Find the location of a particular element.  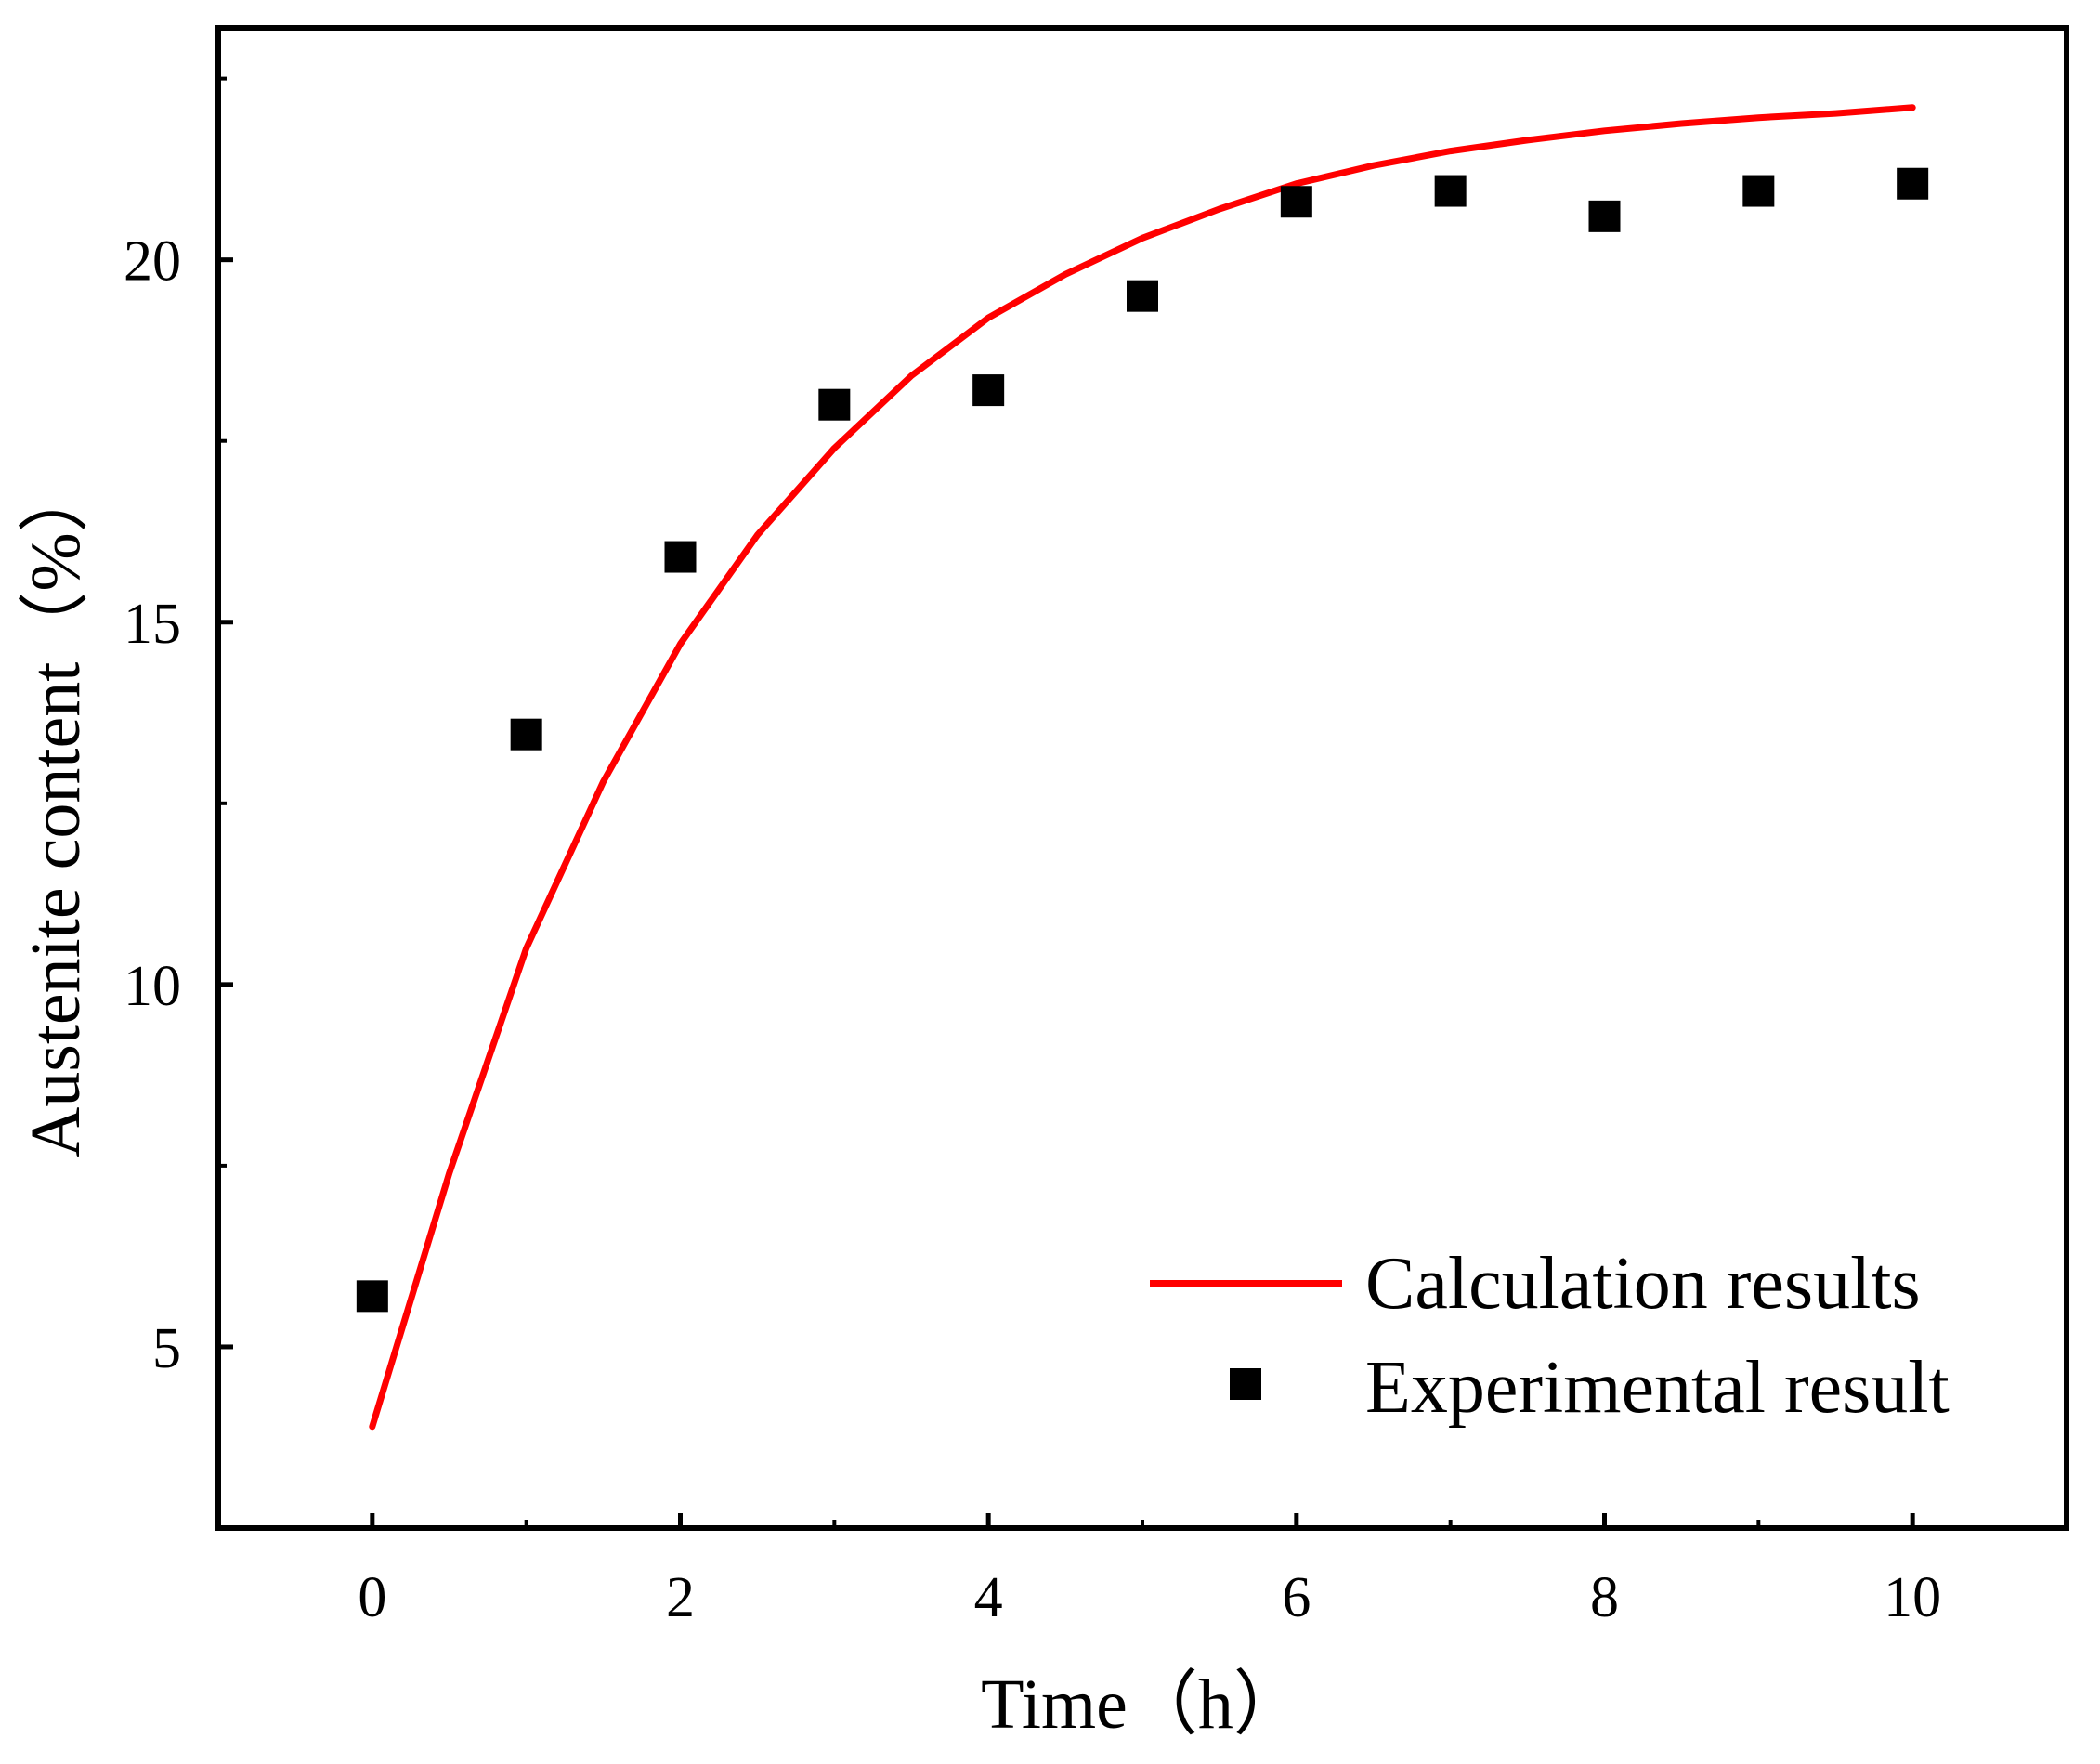

y-axis-title: Austenite content（%） is located at coordinates (56, 809).